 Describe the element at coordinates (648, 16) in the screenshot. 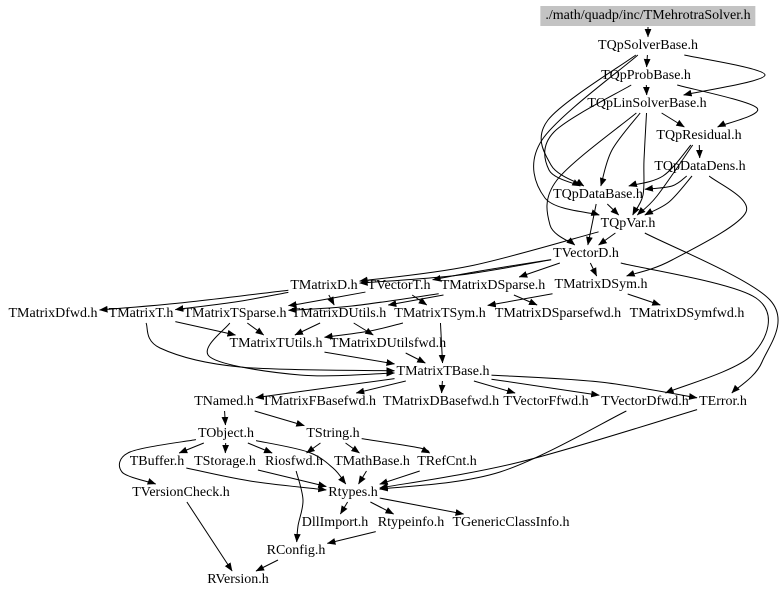

I see `graph-node-mehrotra: ./math/quadp/inc/TMehrotraSolver.h` at that location.